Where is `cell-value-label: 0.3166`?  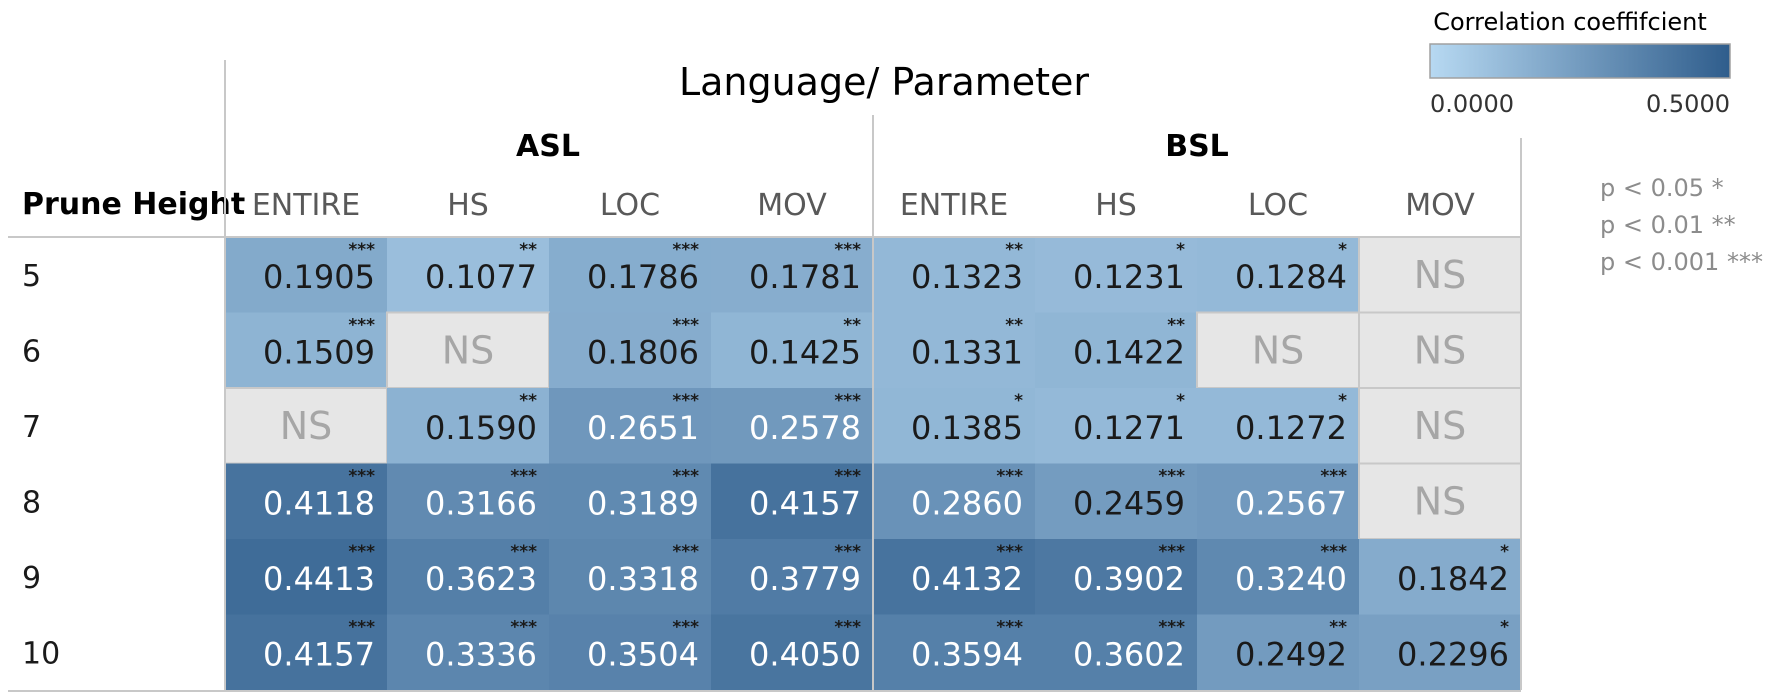 cell-value-label: 0.3166 is located at coordinates (481, 503).